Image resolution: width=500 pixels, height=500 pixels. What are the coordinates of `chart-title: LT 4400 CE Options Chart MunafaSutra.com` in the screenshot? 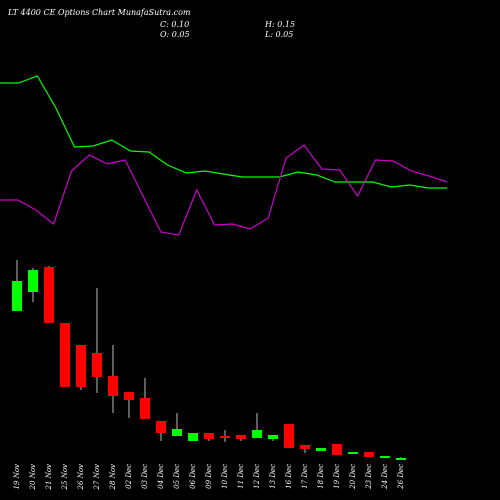 It's located at (99, 12).